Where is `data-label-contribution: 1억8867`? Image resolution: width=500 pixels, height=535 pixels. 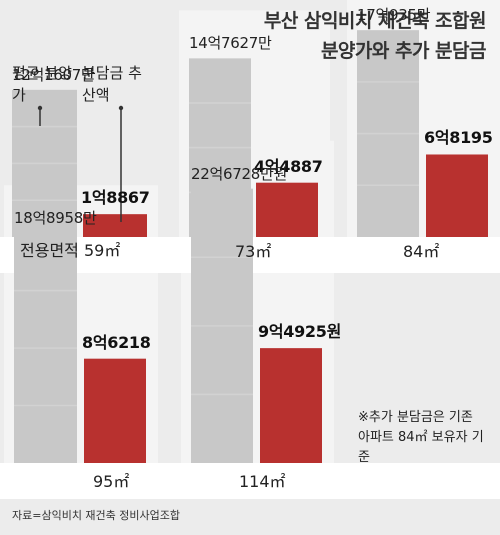 data-label-contribution: 1억8867 is located at coordinates (115, 198).